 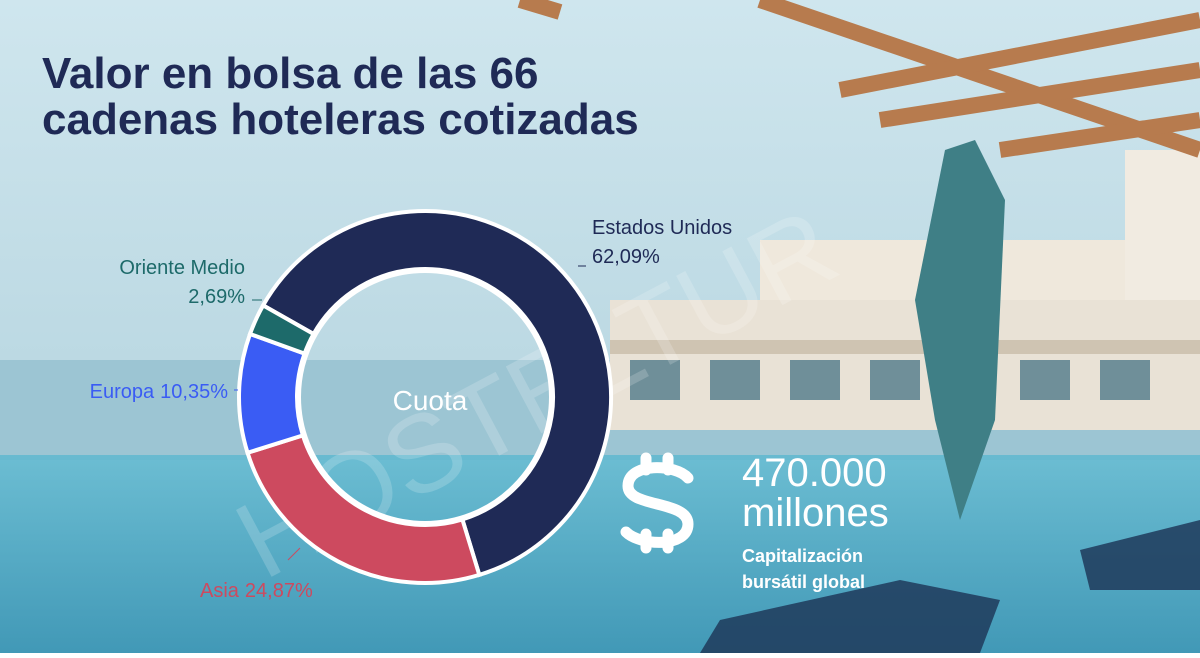 I want to click on inner-ring, so click(x=425, y=397).